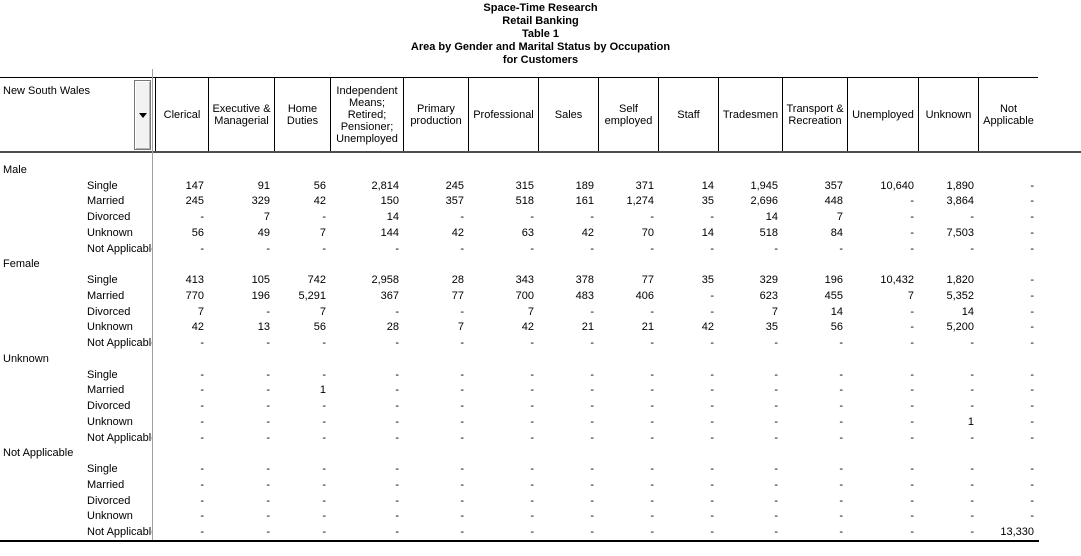 This screenshot has height=556, width=1081. I want to click on data-cell: 329, so click(260, 201).